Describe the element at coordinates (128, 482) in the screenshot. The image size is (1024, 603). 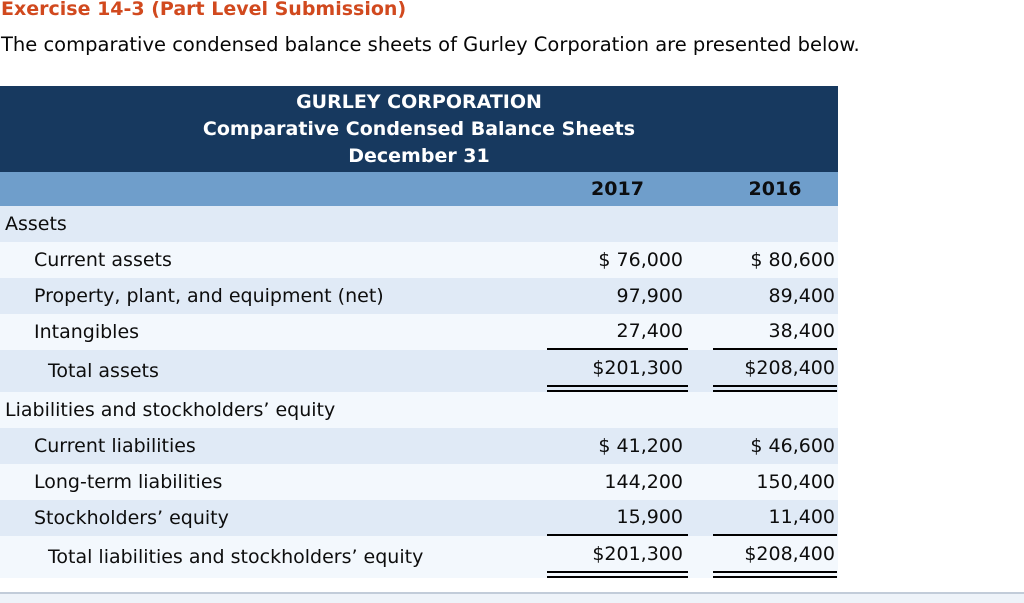
I see `row-label: Long-term liabilities` at that location.